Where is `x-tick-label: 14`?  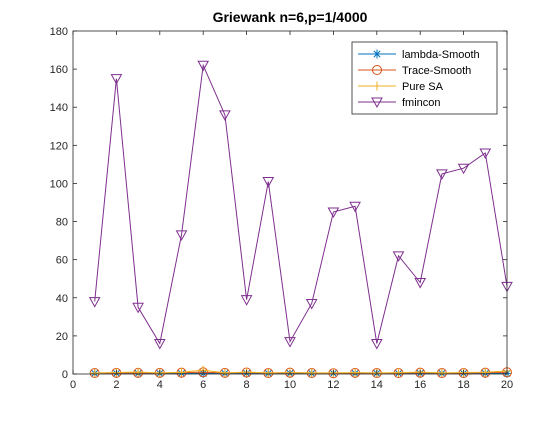 x-tick-label: 14 is located at coordinates (377, 385).